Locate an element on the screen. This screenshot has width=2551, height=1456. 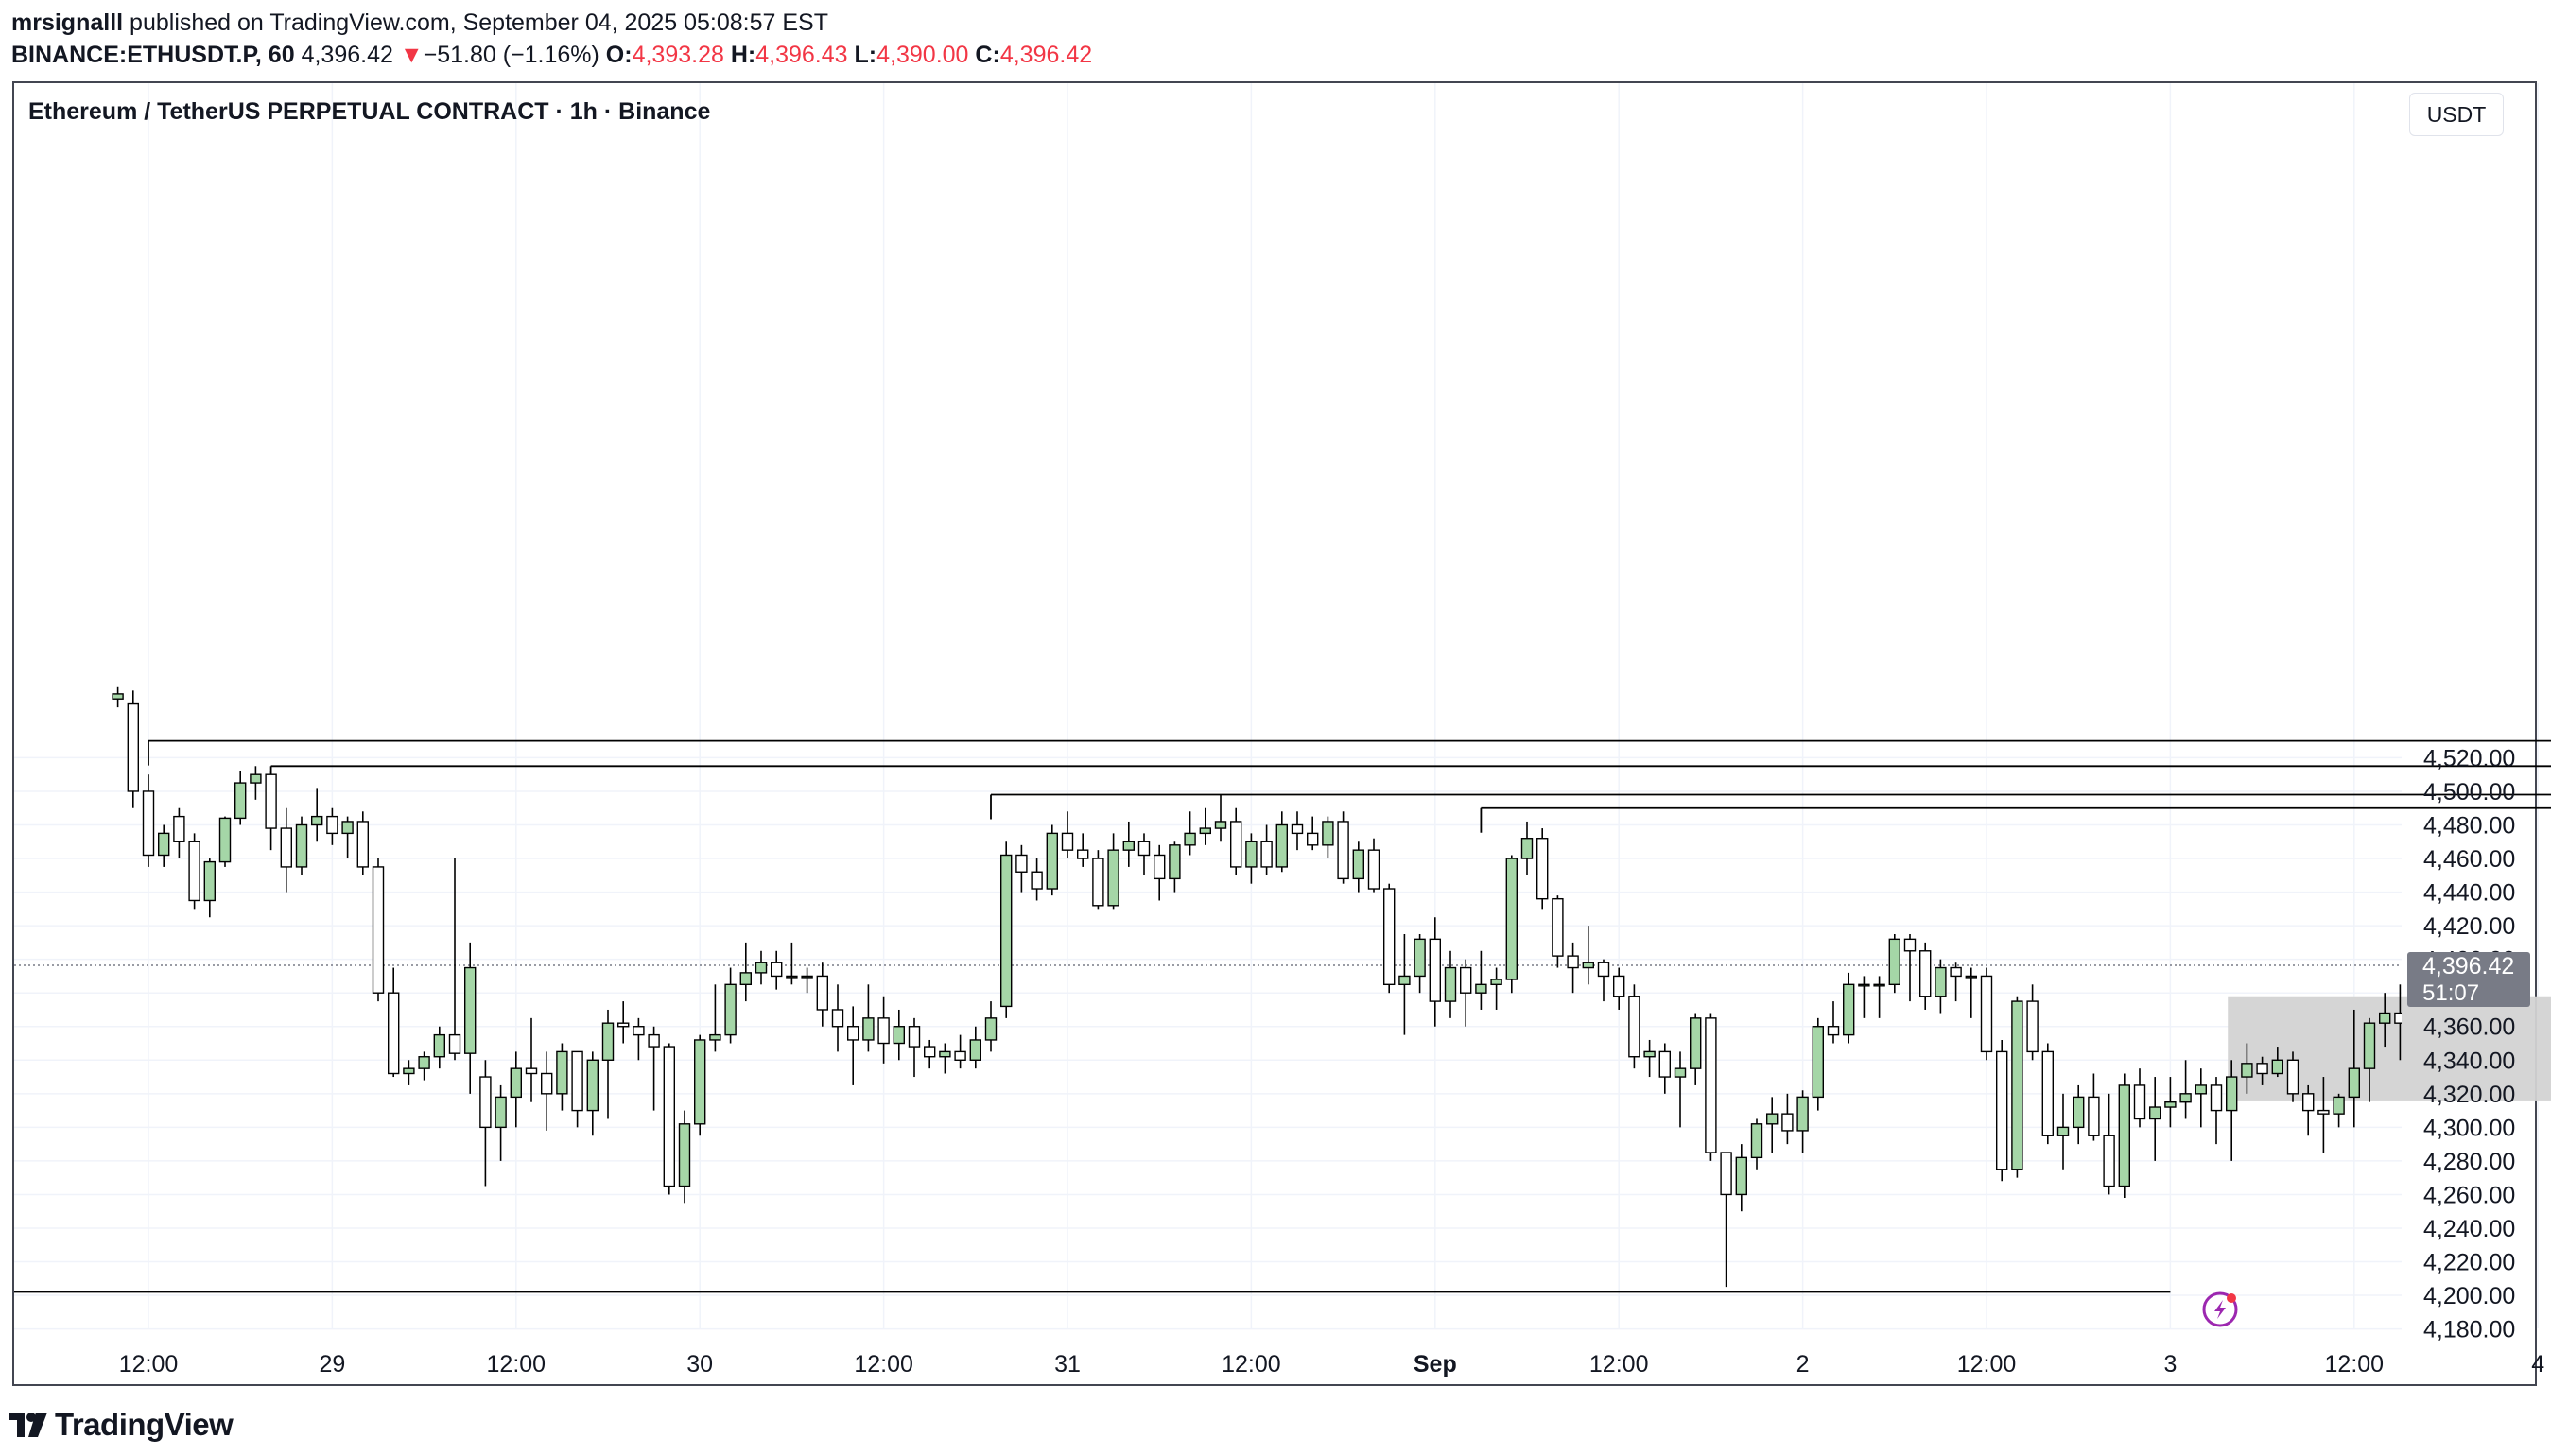
y-tick-label: 4,480.00 is located at coordinates (2469, 826).